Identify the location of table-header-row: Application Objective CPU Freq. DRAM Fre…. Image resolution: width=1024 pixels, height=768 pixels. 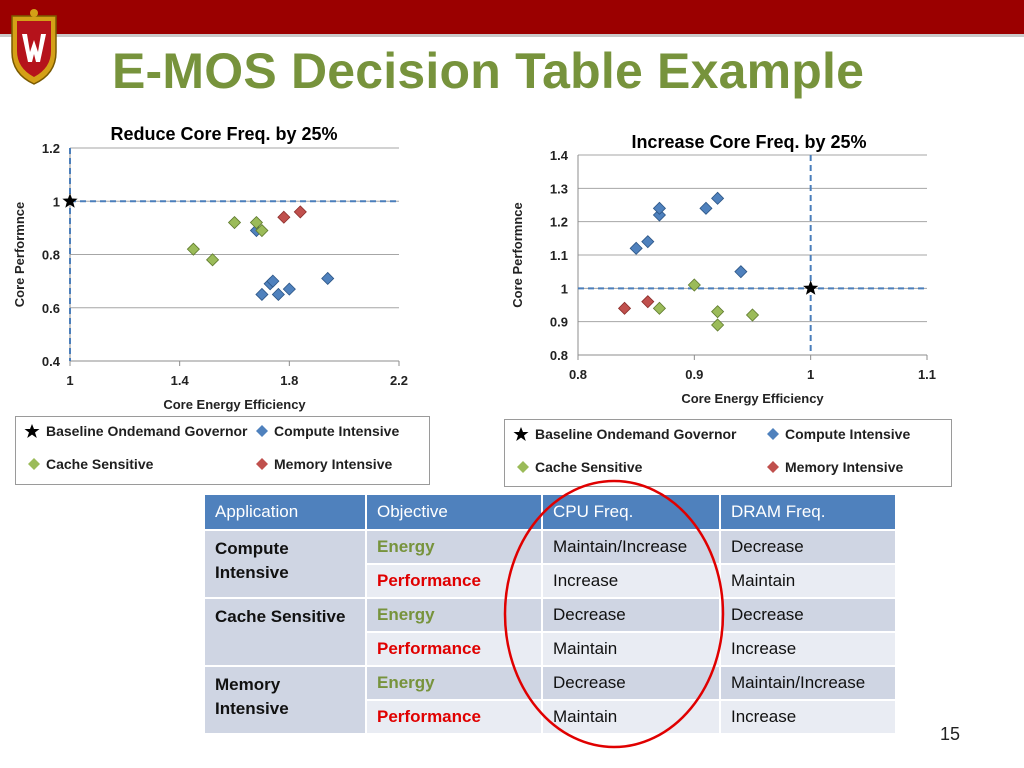
(551, 513).